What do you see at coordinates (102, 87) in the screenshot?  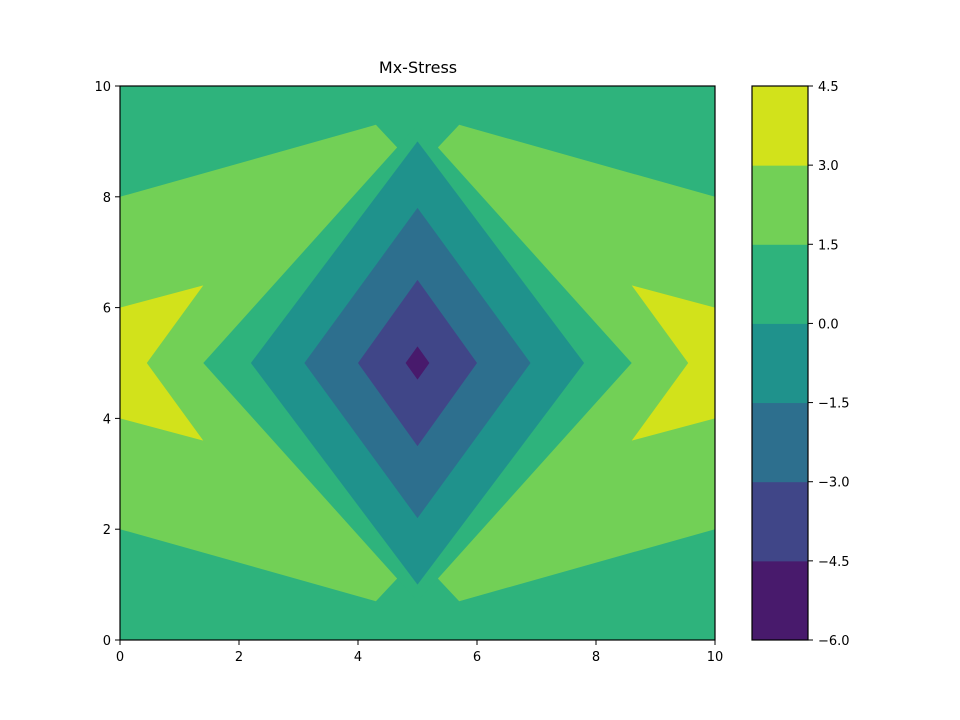 I see `y-tick-label: 10` at bounding box center [102, 87].